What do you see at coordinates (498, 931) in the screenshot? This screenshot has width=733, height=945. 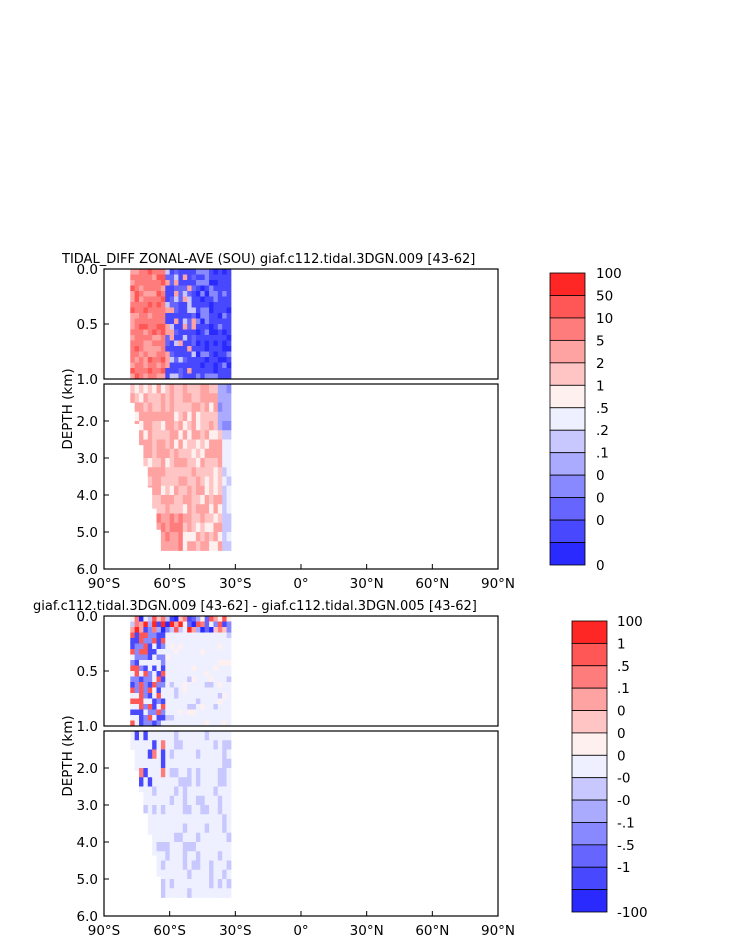 I see `x-tick-label: 90°N` at bounding box center [498, 931].